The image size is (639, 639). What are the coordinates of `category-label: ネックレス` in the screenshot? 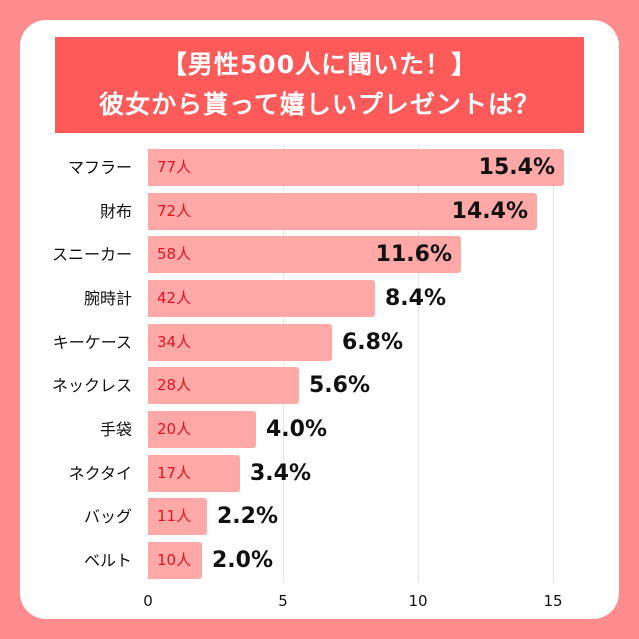 It's located at (91, 385).